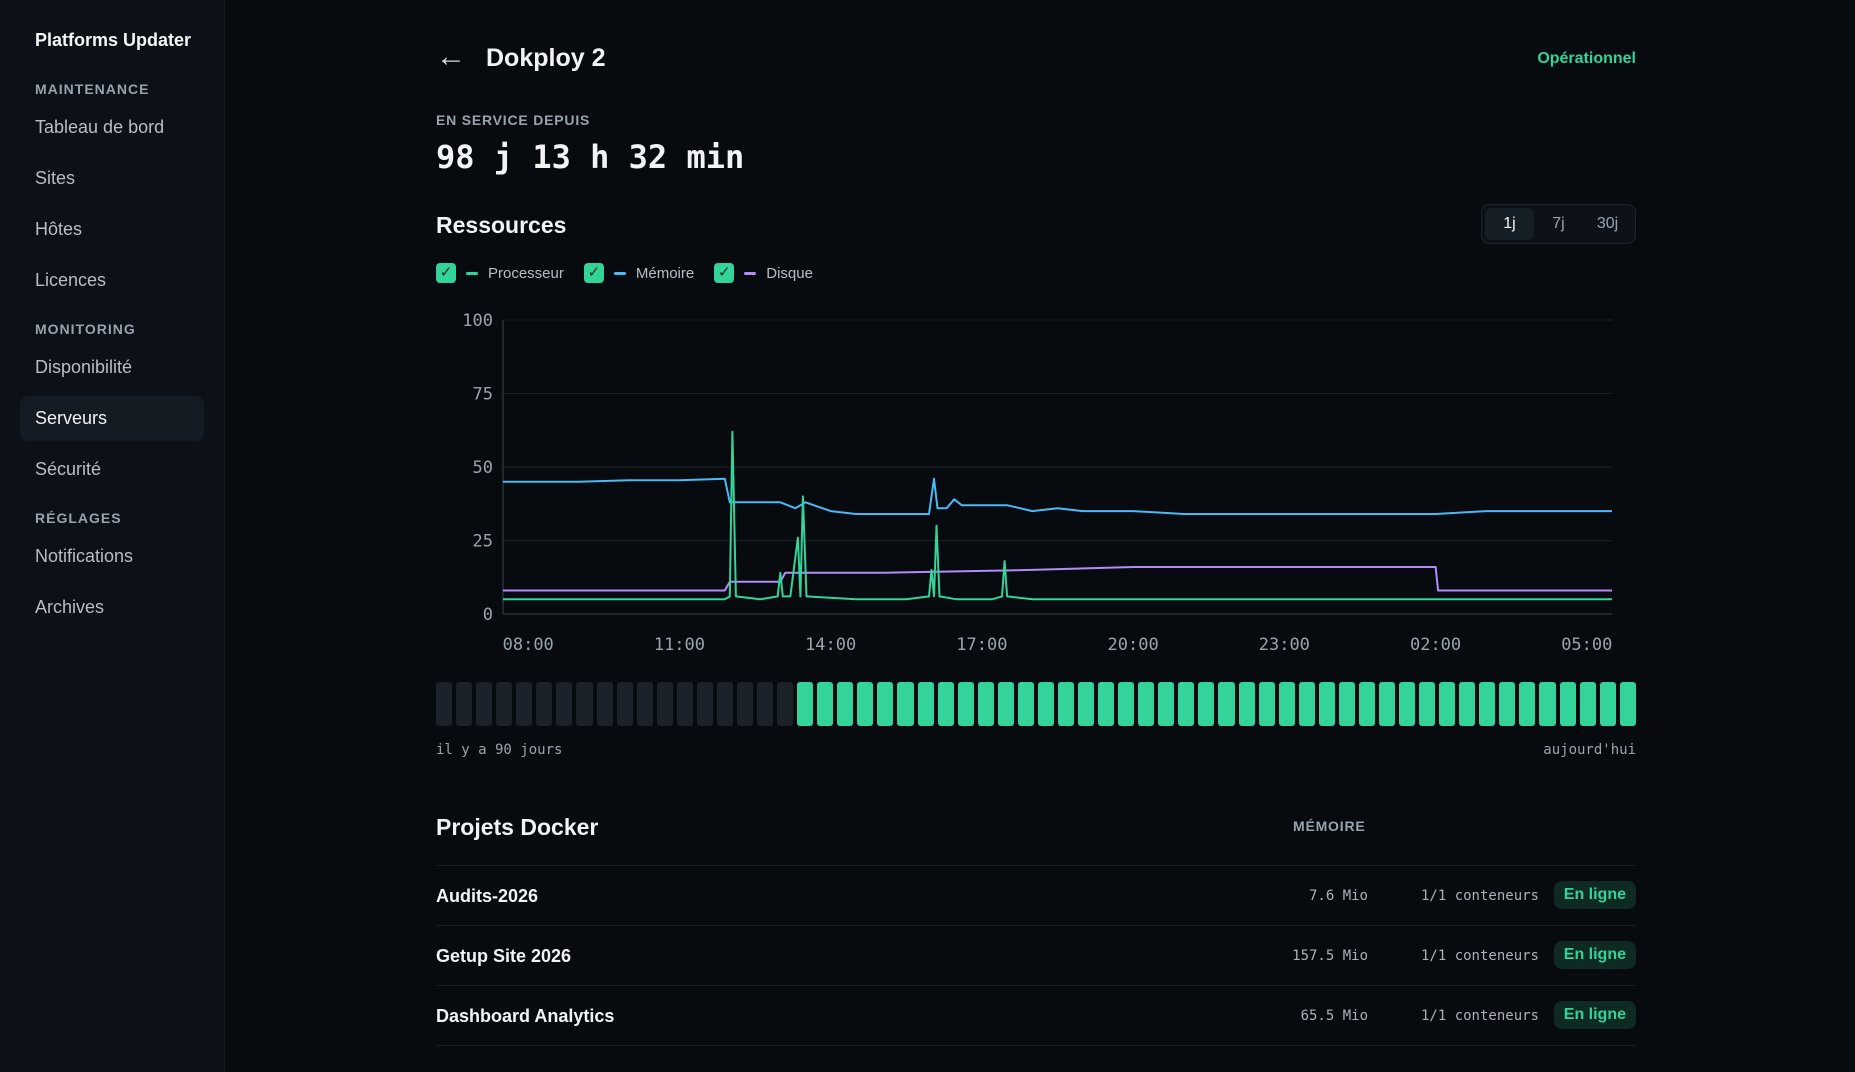  Describe the element at coordinates (59, 229) in the screenshot. I see `sidebar-item-hotes: Hôtes` at that location.